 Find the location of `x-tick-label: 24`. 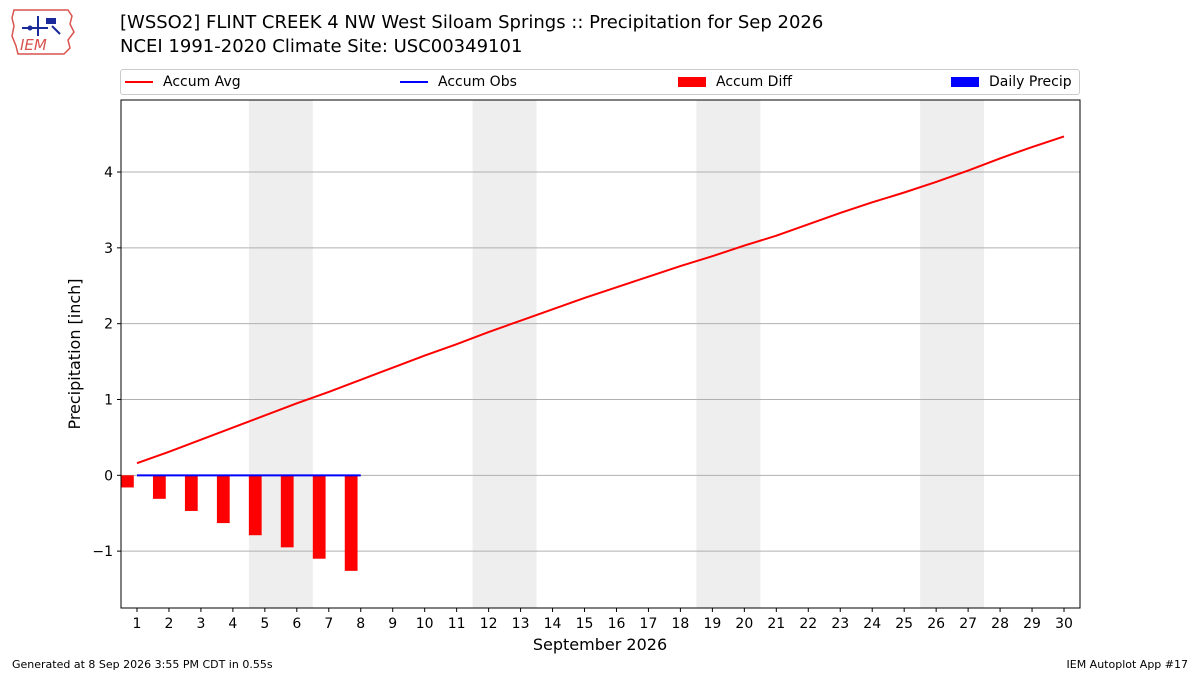

x-tick-label: 24 is located at coordinates (872, 624).